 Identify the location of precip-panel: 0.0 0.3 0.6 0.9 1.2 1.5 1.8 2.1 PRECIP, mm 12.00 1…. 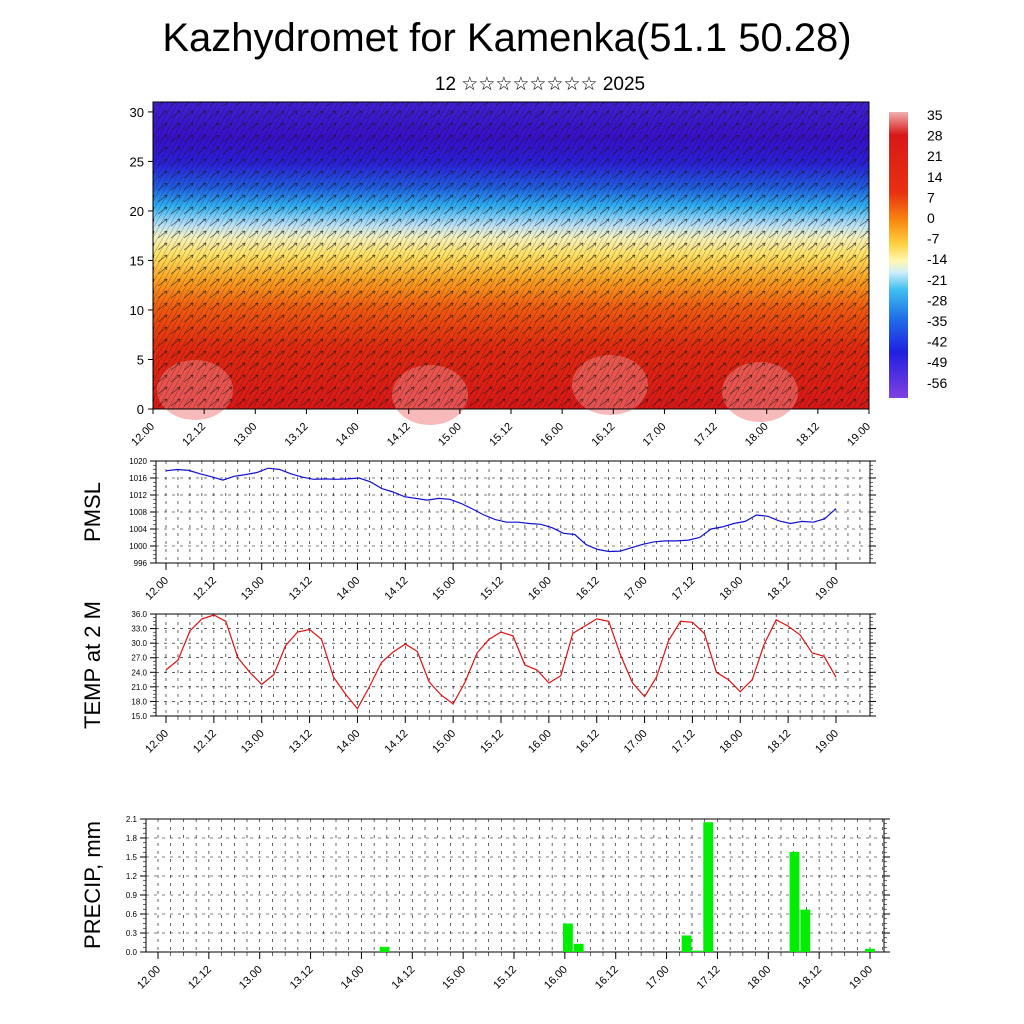
(485, 903).